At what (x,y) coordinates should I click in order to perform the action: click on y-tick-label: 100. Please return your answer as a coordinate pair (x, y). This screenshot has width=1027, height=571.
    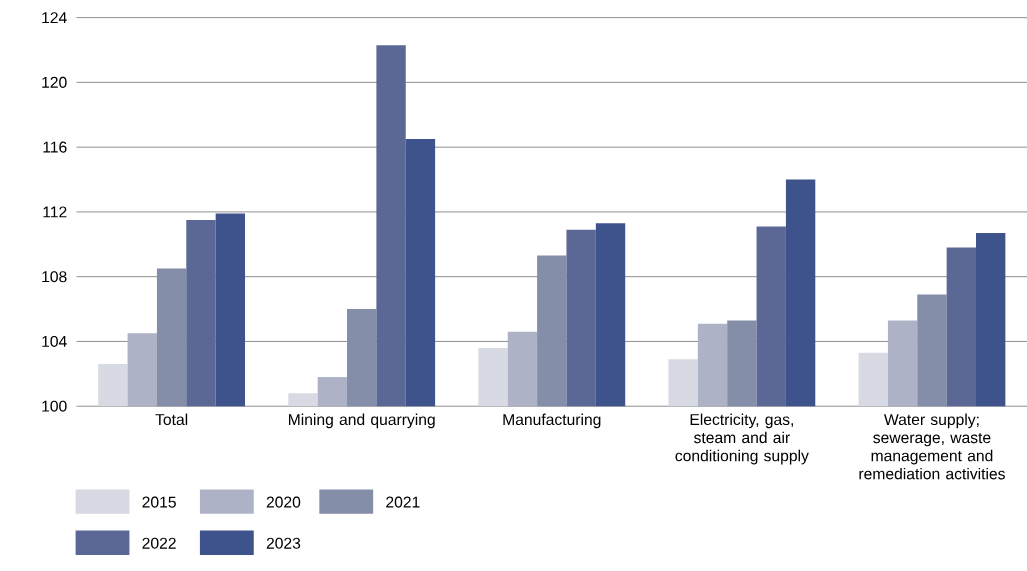
    Looking at the image, I should click on (54, 406).